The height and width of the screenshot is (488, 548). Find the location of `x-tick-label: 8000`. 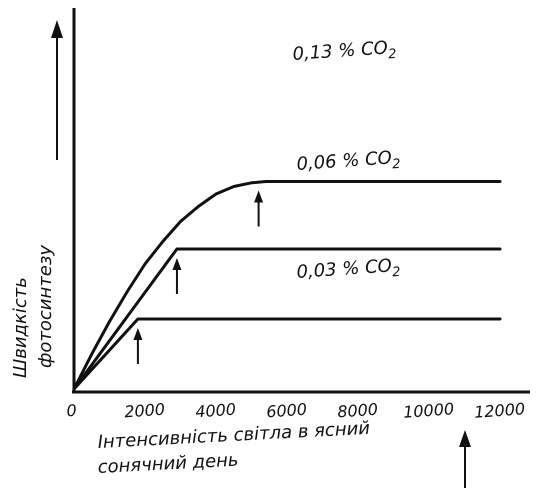

x-tick-label: 8000 is located at coordinates (358, 411).